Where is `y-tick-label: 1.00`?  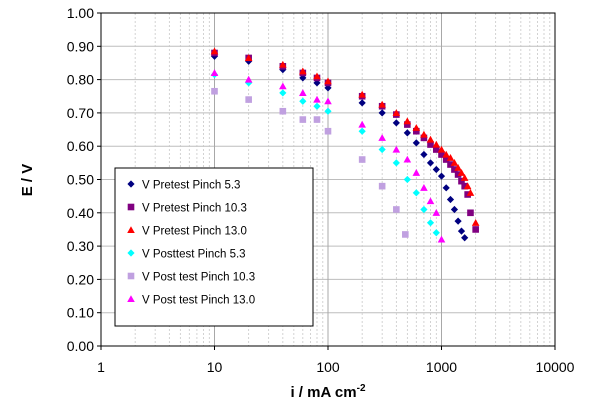 y-tick-label: 1.00 is located at coordinates (80, 13).